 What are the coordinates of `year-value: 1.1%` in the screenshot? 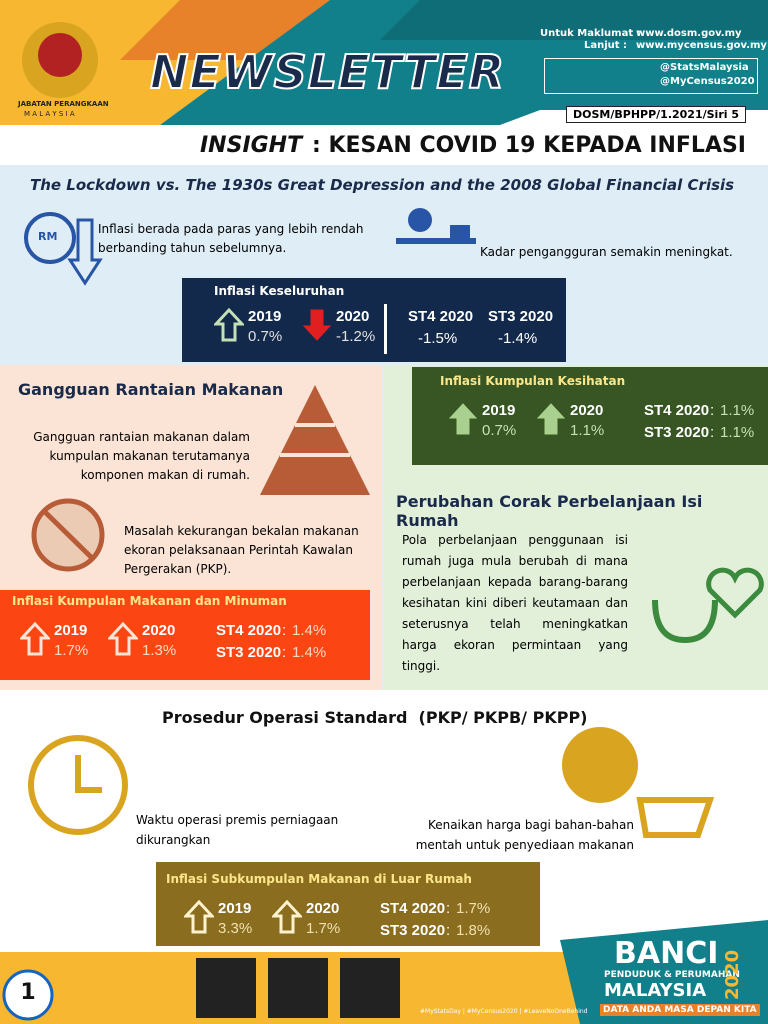 It's located at (587, 430).